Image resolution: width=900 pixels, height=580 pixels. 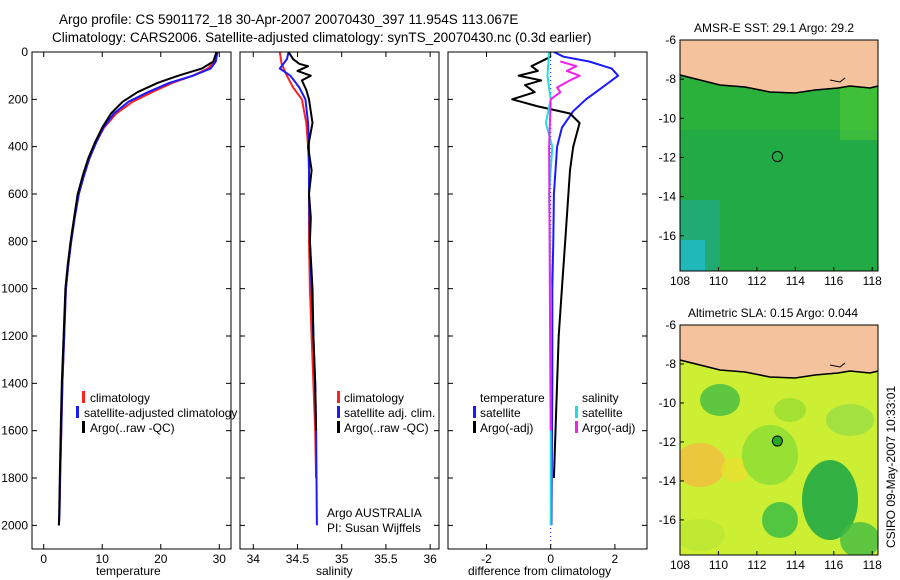 What do you see at coordinates (615, 559) in the screenshot?
I see `x-tick-label: 2` at bounding box center [615, 559].